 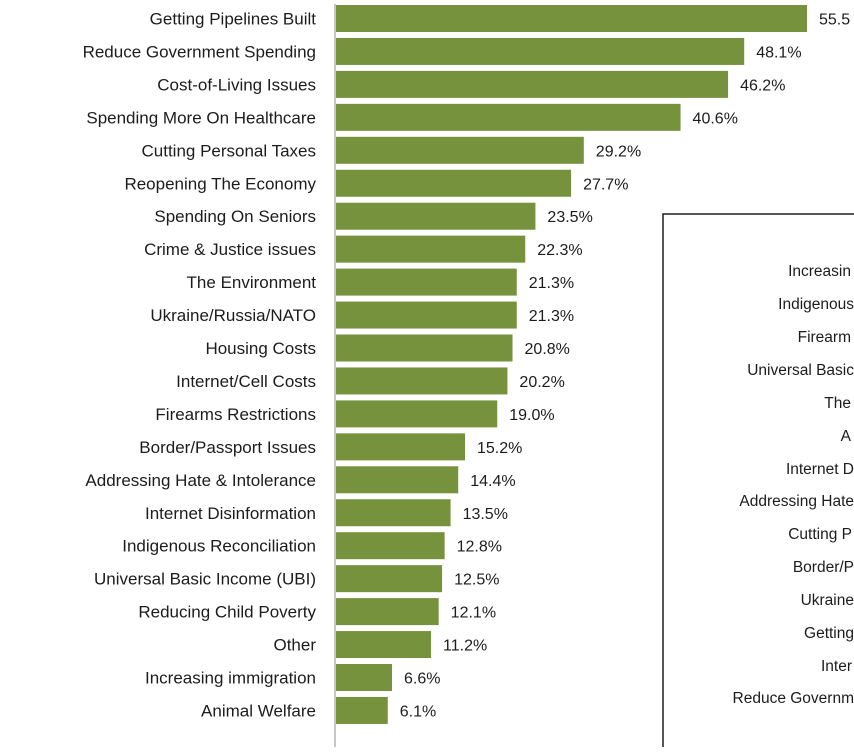 I want to click on value-label: 55.5, so click(x=834, y=20).